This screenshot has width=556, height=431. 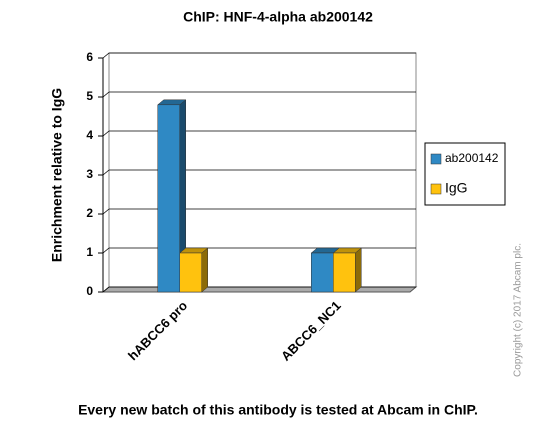 I want to click on y-tick-label: 4, so click(x=89, y=135).